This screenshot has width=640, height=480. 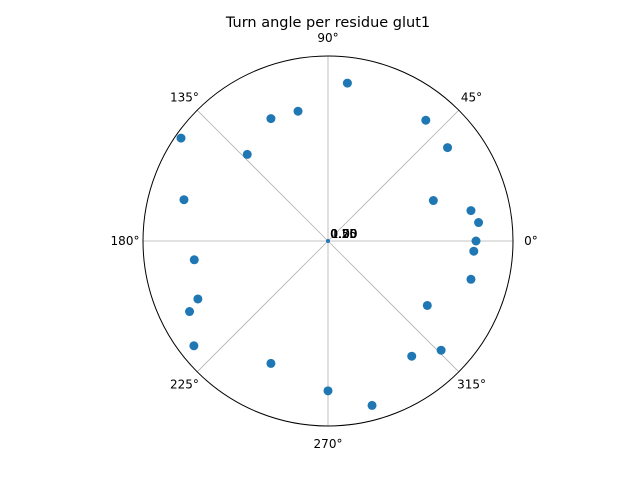 I want to click on radial-tick-label: 0.50, so click(x=343, y=234).